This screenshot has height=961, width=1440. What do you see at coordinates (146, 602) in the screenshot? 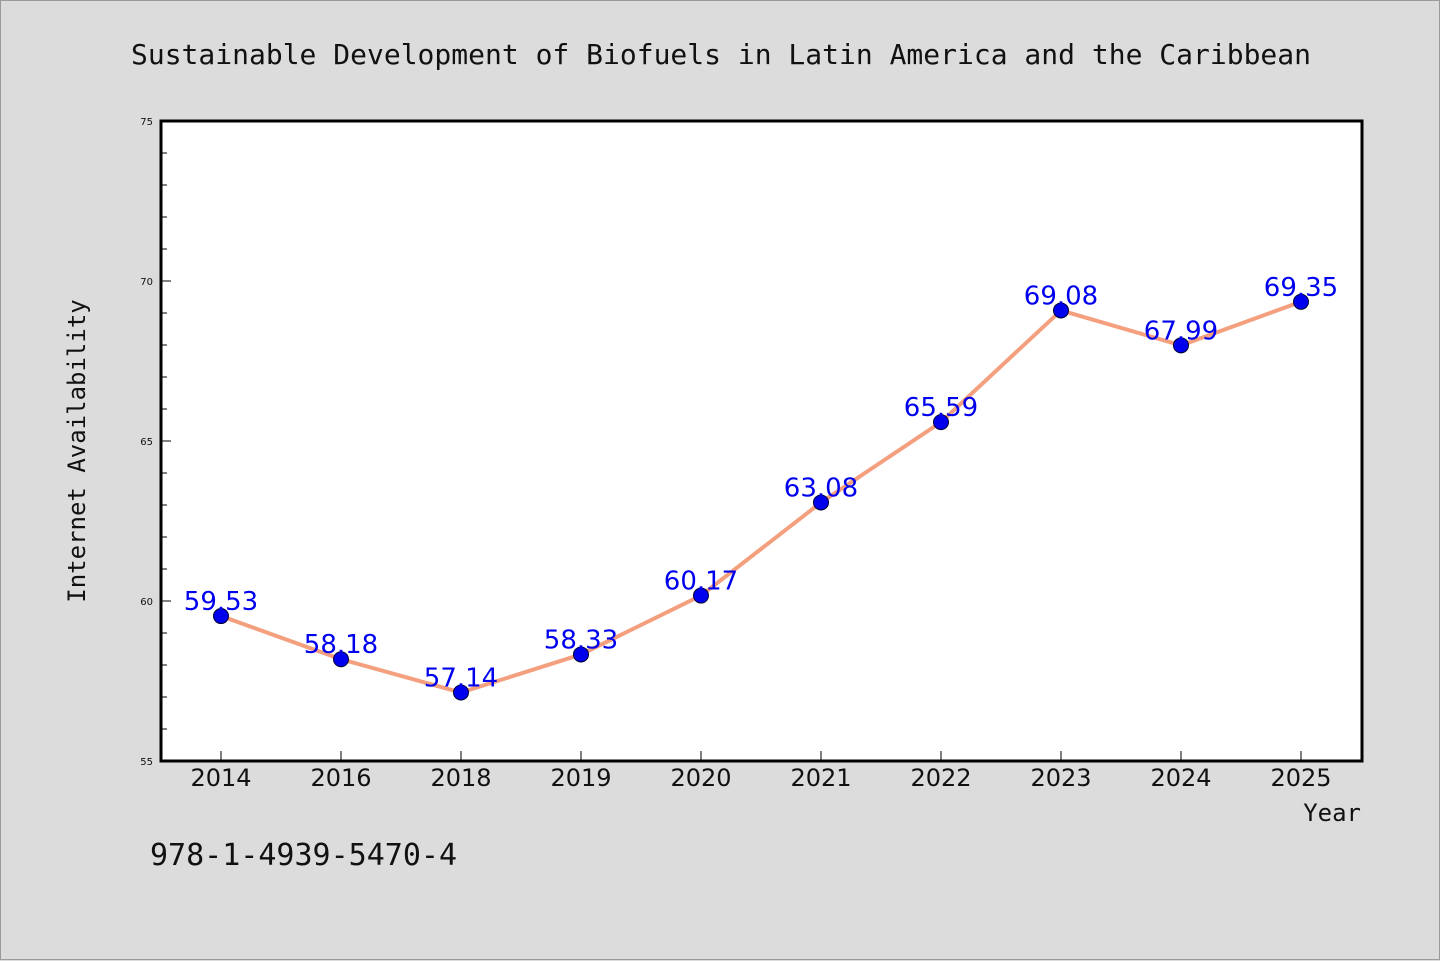
I see `y-tick-label: 60` at bounding box center [146, 602].